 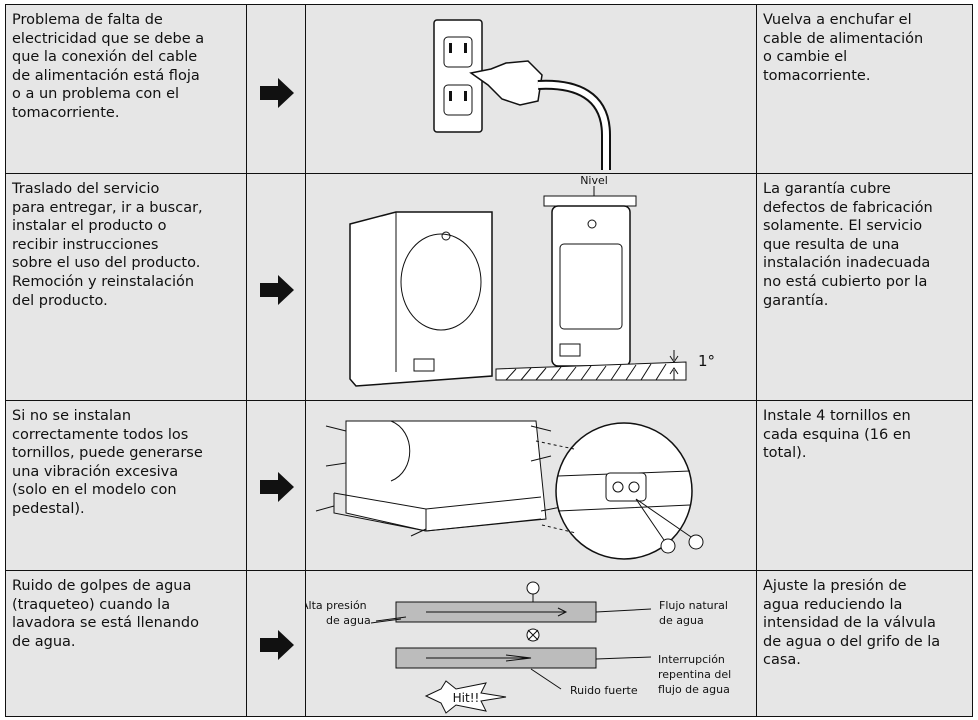 I want to click on label: Nivel, so click(x=594, y=180).